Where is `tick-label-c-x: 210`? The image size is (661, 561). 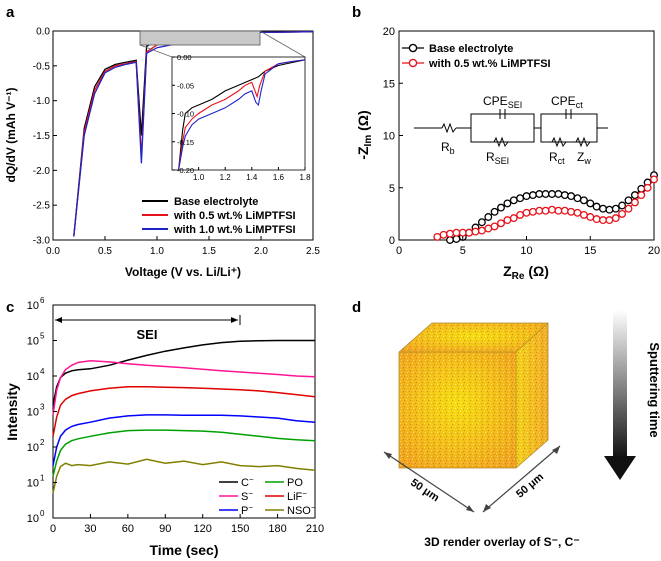 tick-label-c-x: 210 is located at coordinates (315, 529).